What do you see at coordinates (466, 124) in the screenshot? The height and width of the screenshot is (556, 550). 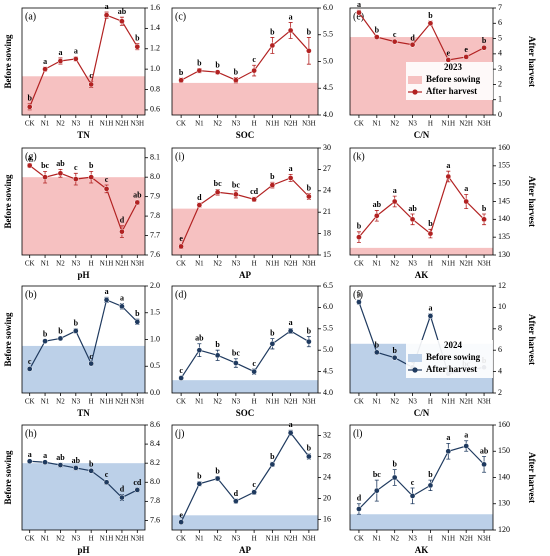 I see `x-tick-label: N2H` at bounding box center [466, 124].